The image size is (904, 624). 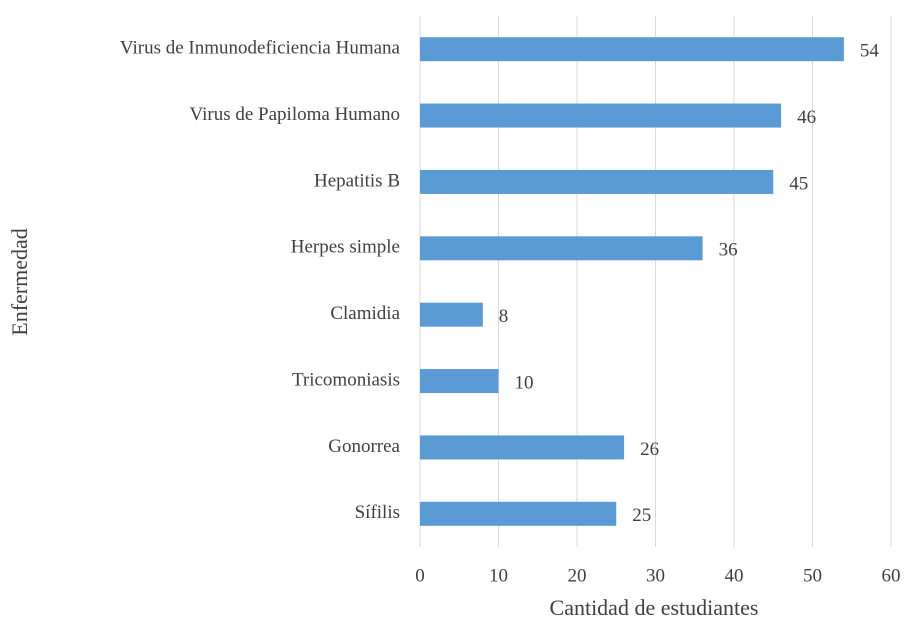 What do you see at coordinates (870, 51) in the screenshot?
I see `data-label: 54` at bounding box center [870, 51].